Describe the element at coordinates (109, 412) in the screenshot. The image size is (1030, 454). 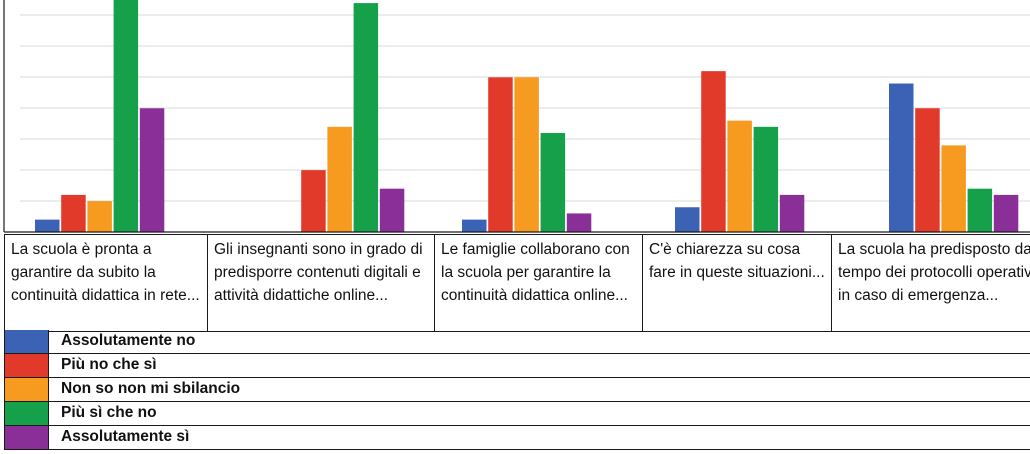
I see `legend-label: Più sì che no` at that location.